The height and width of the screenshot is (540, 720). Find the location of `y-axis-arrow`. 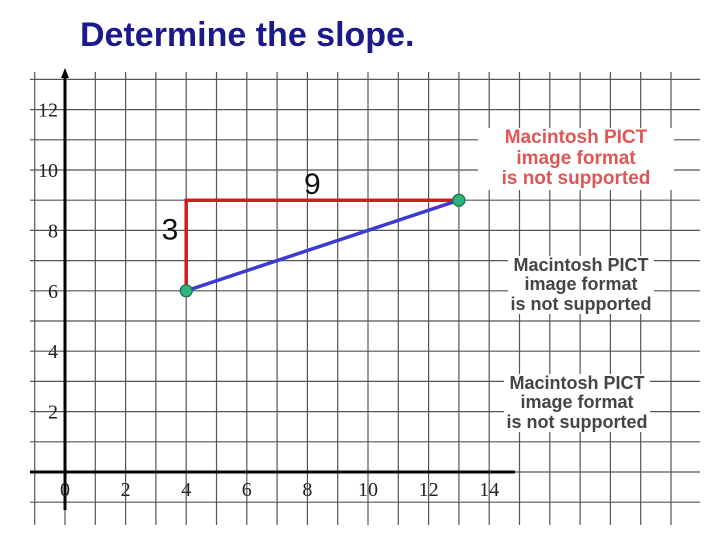

y-axis-arrow is located at coordinates (65, 73).